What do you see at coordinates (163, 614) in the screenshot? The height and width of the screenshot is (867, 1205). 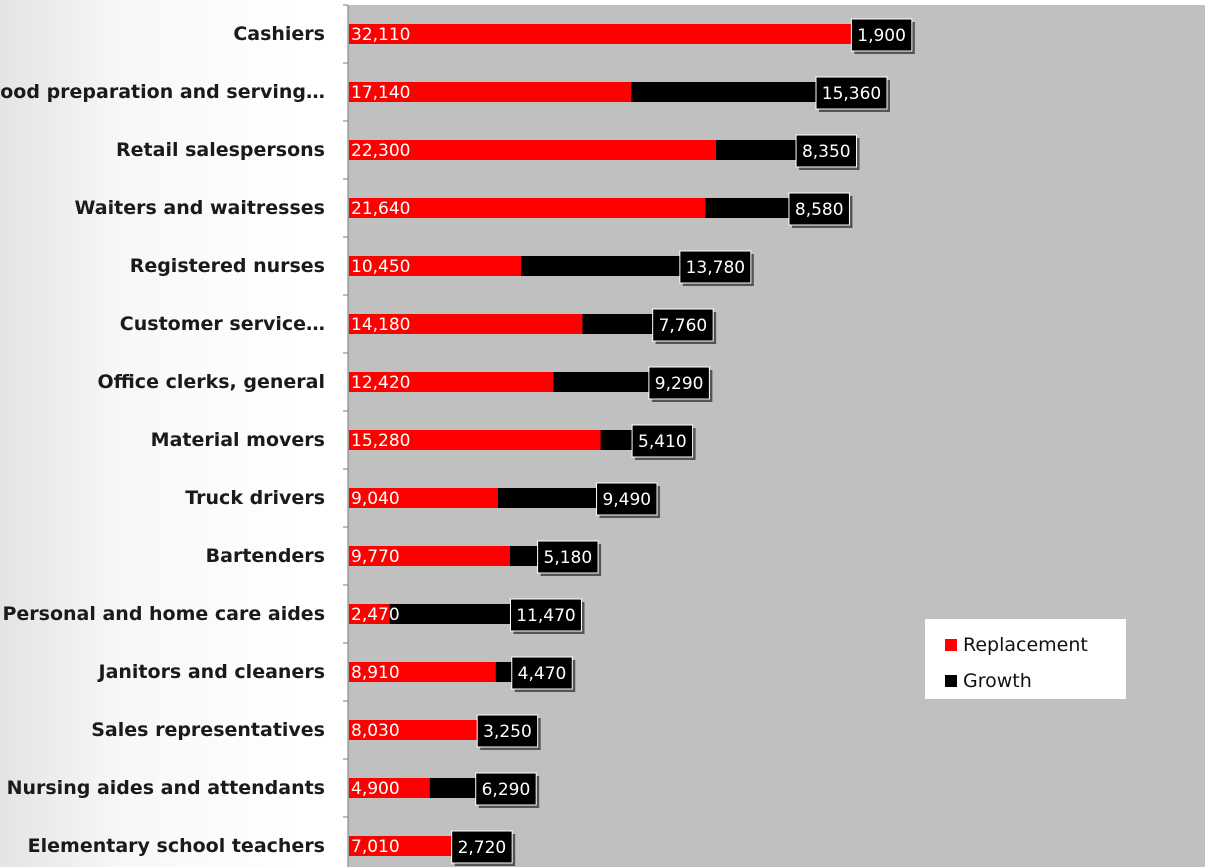 I see `category-label: Personal and home care aides` at bounding box center [163, 614].